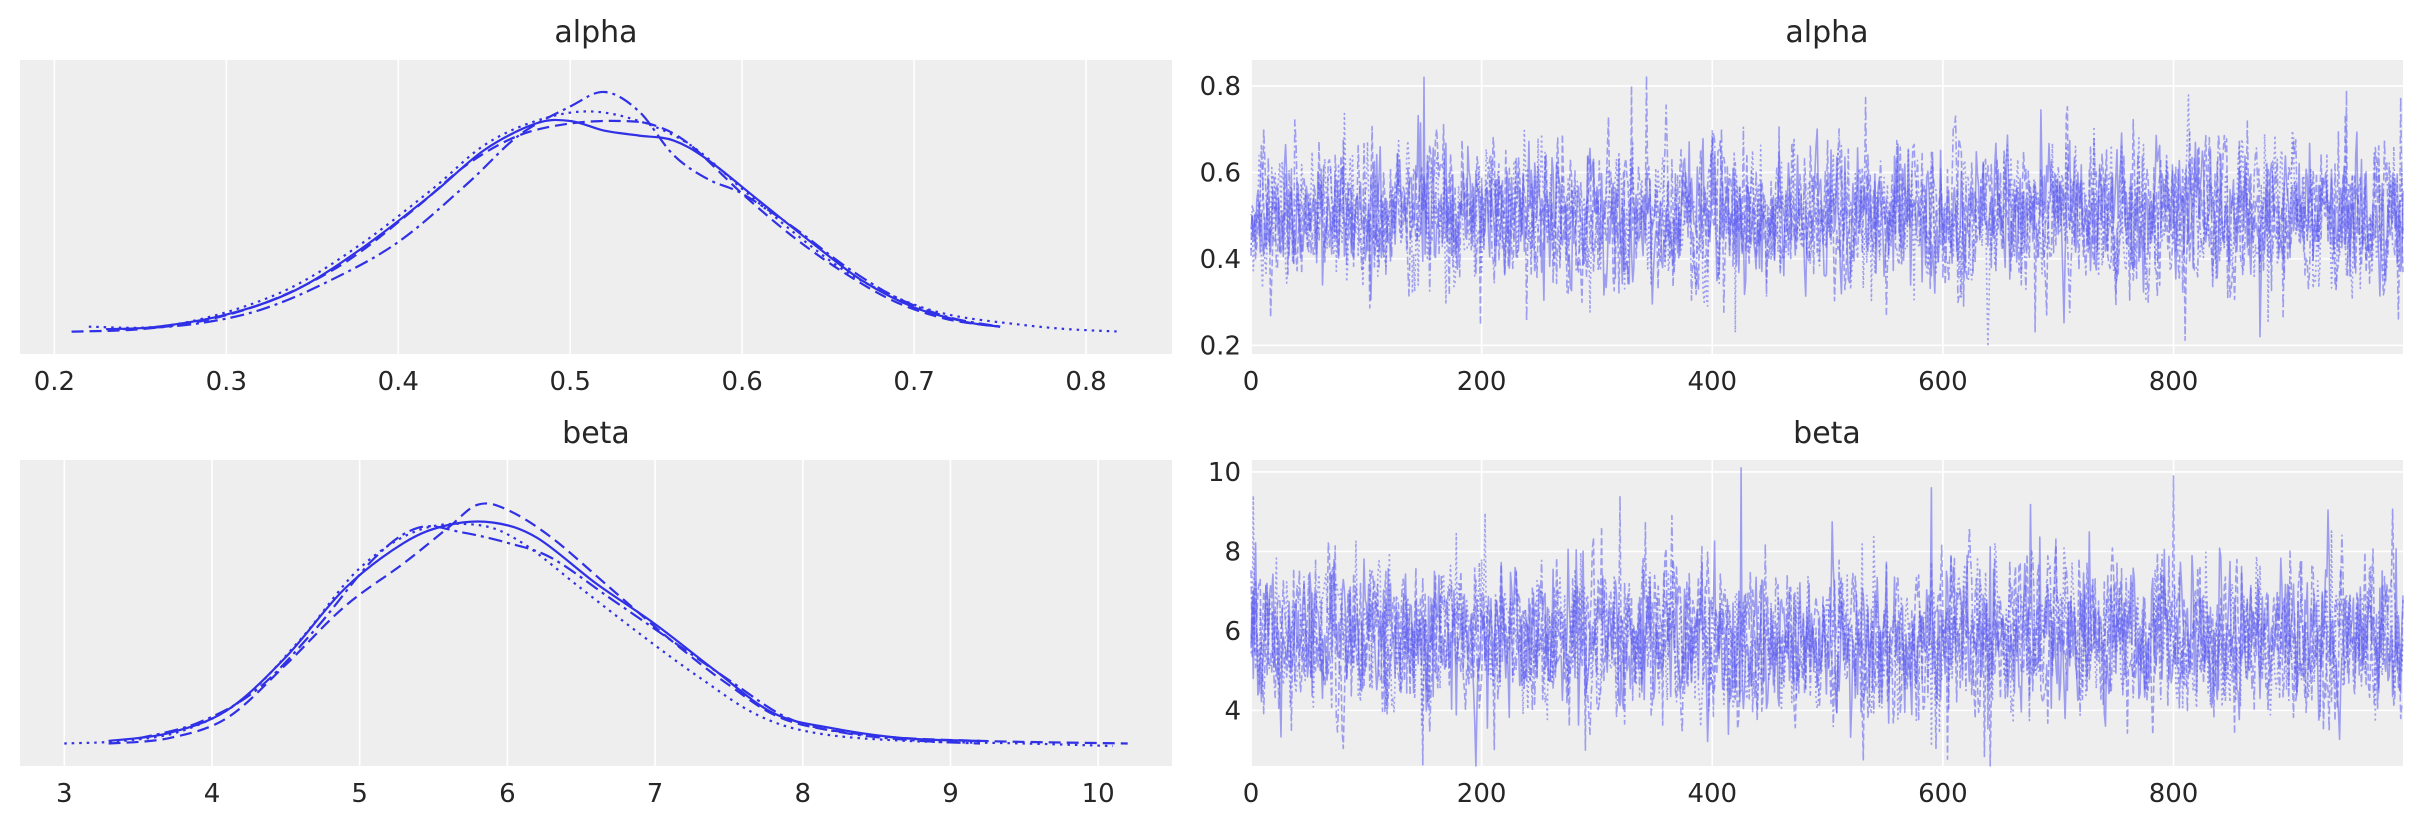  Describe the element at coordinates (64, 794) in the screenshot. I see `x-tick-label: 3` at that location.